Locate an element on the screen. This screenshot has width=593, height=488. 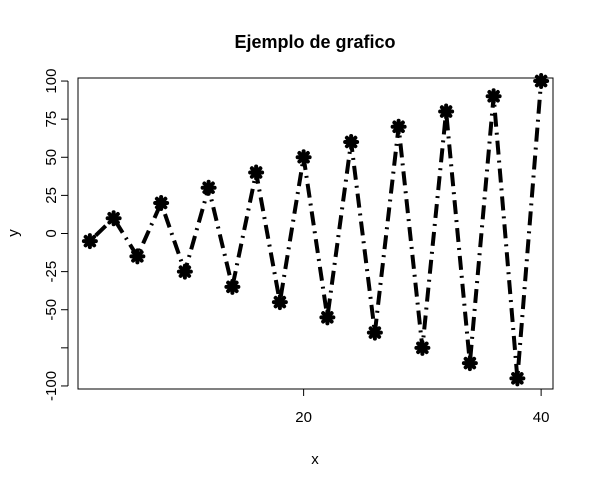
y-tick-label: -50 is located at coordinates (51, 310).